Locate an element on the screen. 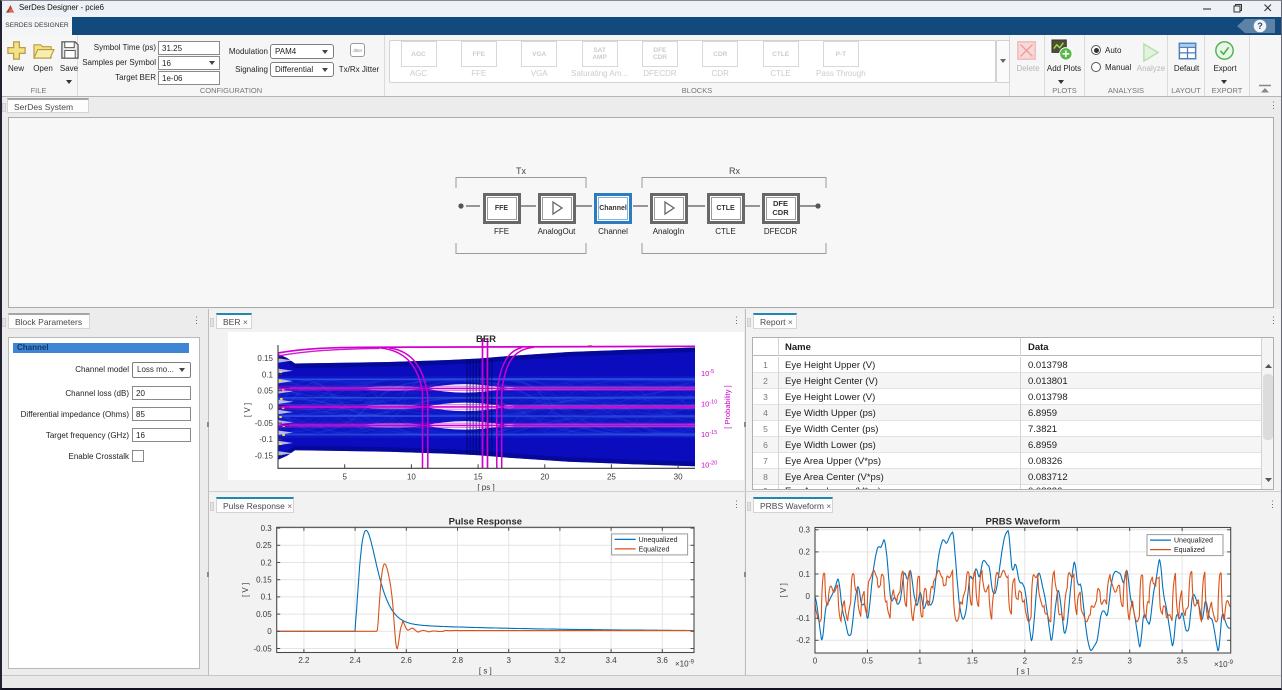 The image size is (1282, 690). svg-text: 30 is located at coordinates (678, 477).